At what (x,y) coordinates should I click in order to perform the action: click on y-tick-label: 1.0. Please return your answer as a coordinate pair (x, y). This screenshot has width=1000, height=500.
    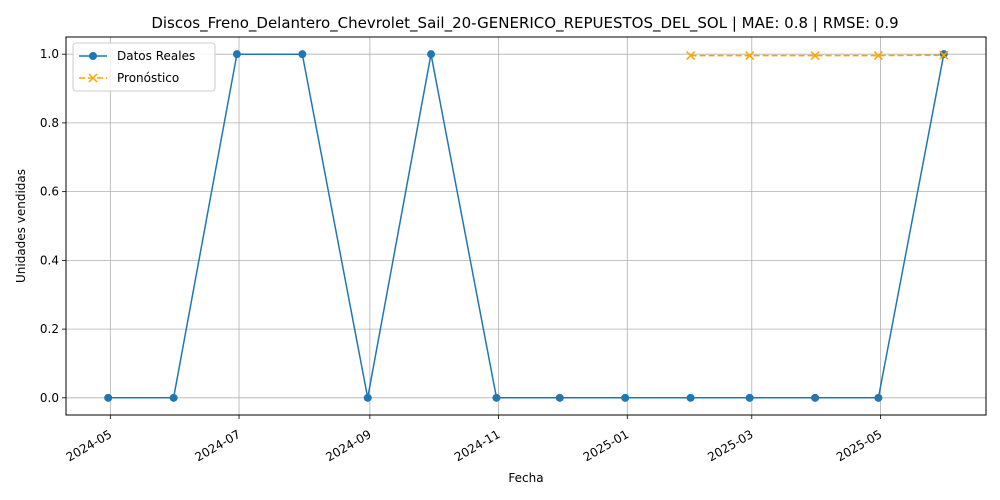
    Looking at the image, I should click on (49, 54).